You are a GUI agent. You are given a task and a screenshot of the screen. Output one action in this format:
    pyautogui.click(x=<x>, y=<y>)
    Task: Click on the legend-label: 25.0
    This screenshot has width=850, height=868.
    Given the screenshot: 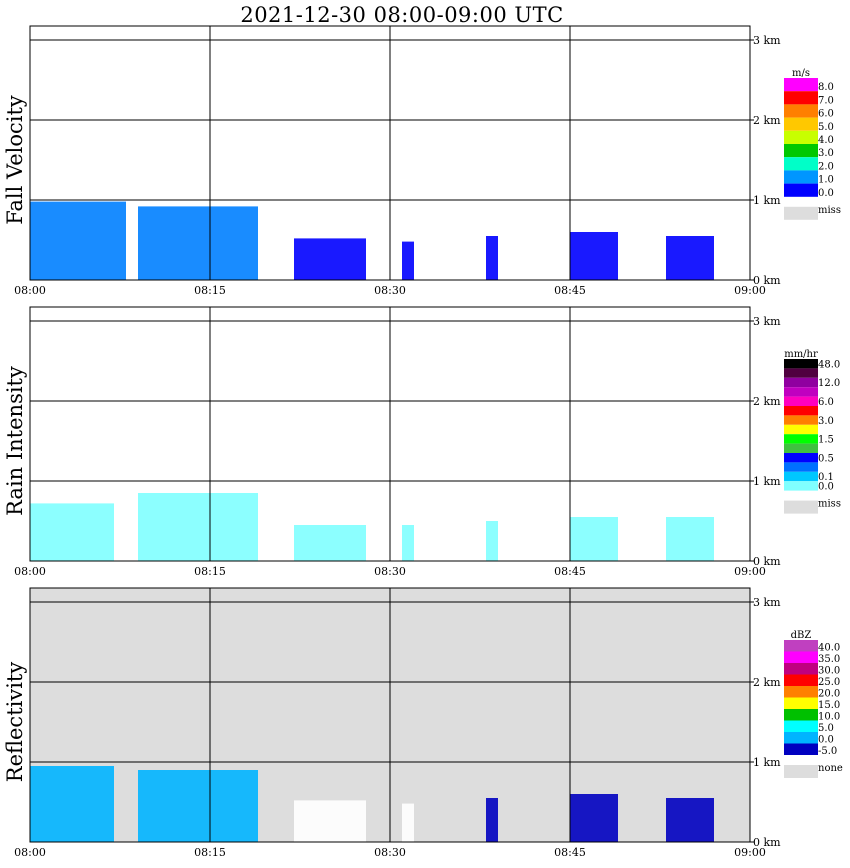 What is the action you would take?
    pyautogui.click(x=829, y=682)
    